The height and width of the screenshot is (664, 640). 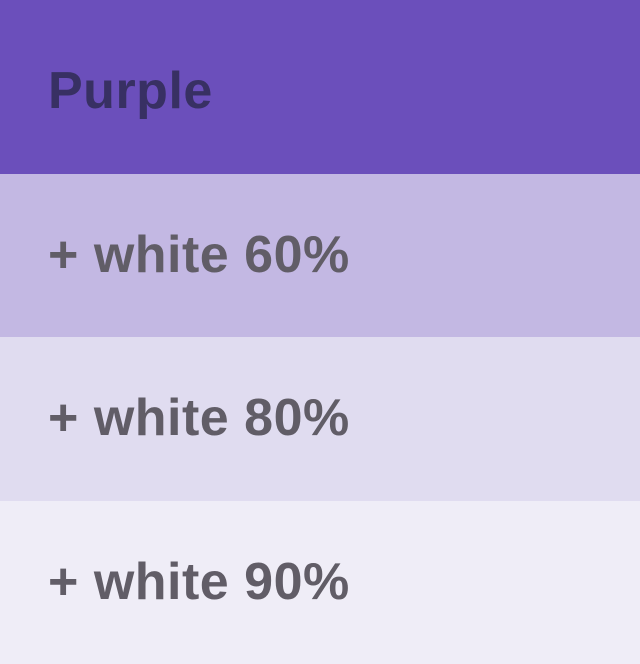 What do you see at coordinates (199, 254) in the screenshot?
I see `swatch-label: + white 60%` at bounding box center [199, 254].